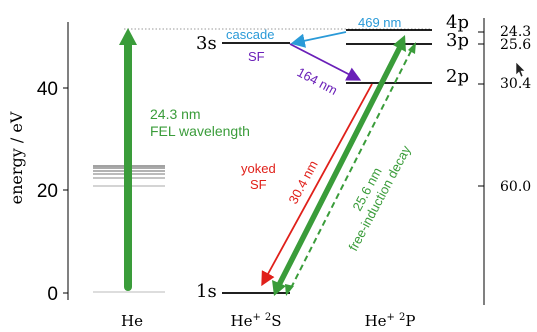  Describe the element at coordinates (379, 22) in the screenshot. I see `cascade-wavelength: 469 nm` at that location.